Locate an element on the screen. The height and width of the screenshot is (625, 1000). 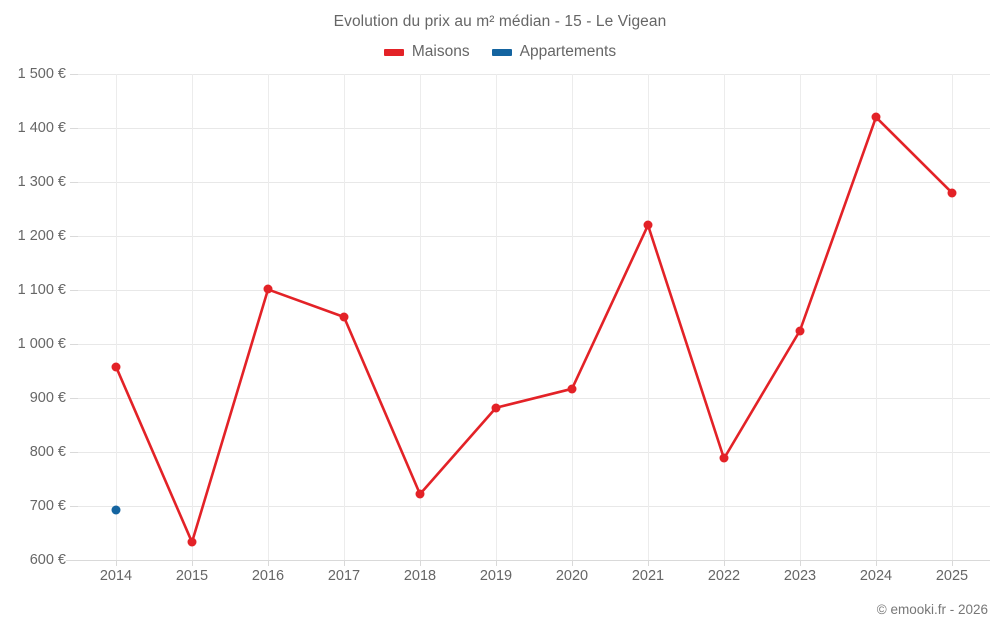
x-axis-tick-label: 2020 is located at coordinates (572, 576).